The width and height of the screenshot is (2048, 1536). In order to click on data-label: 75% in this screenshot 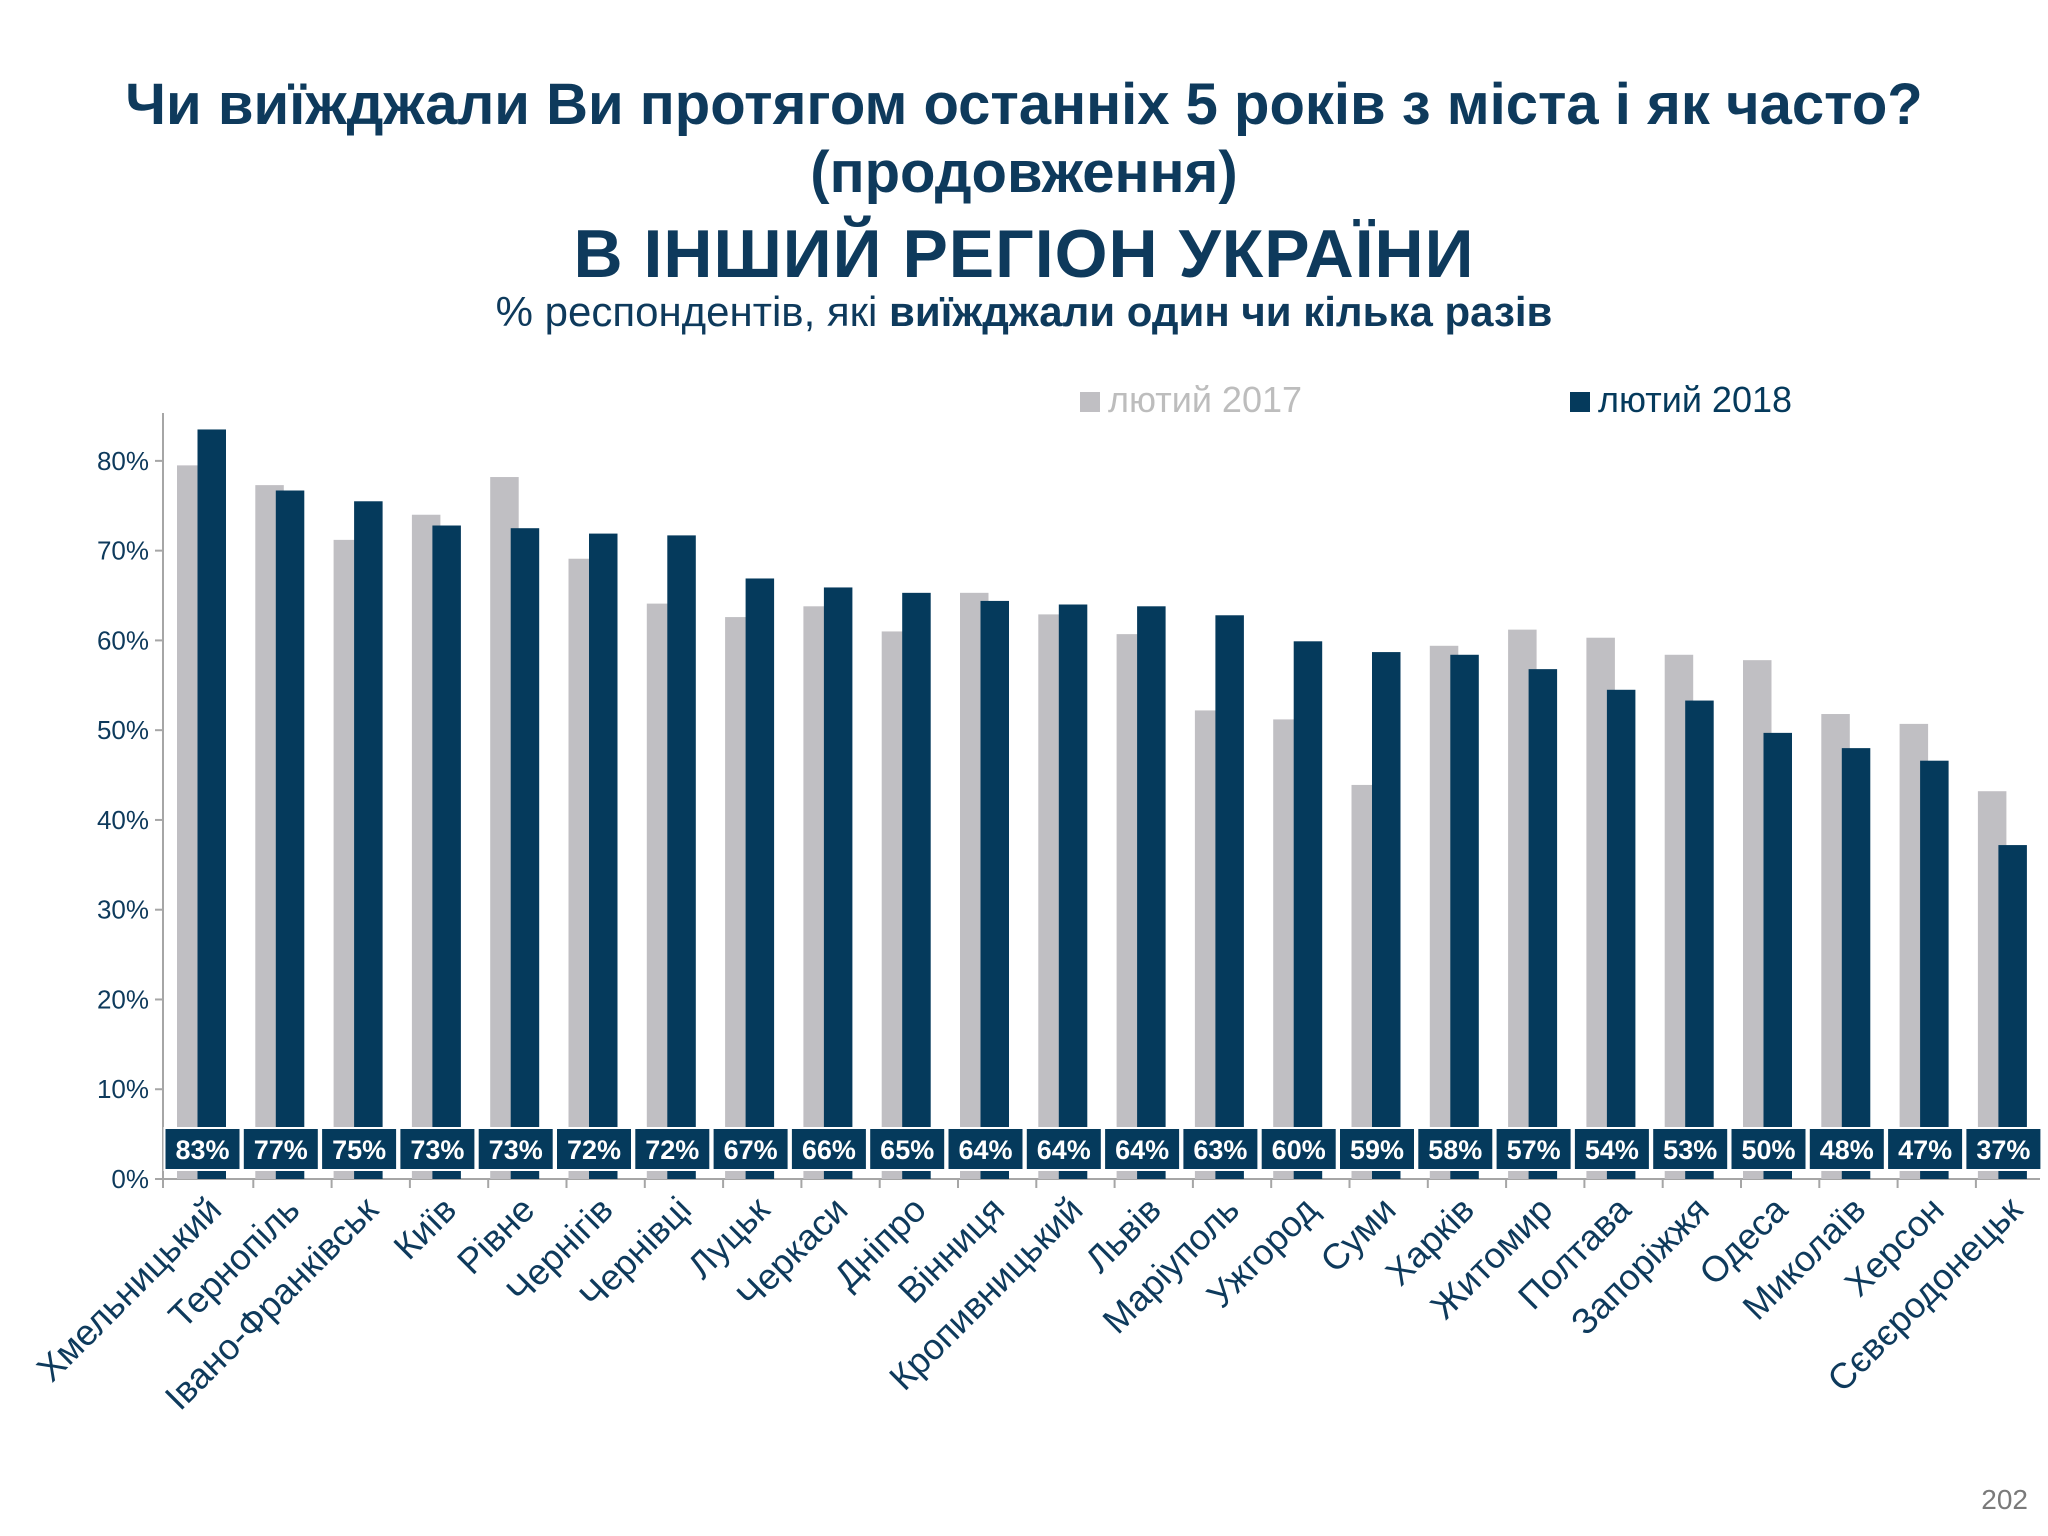, I will do `click(359, 1150)`.